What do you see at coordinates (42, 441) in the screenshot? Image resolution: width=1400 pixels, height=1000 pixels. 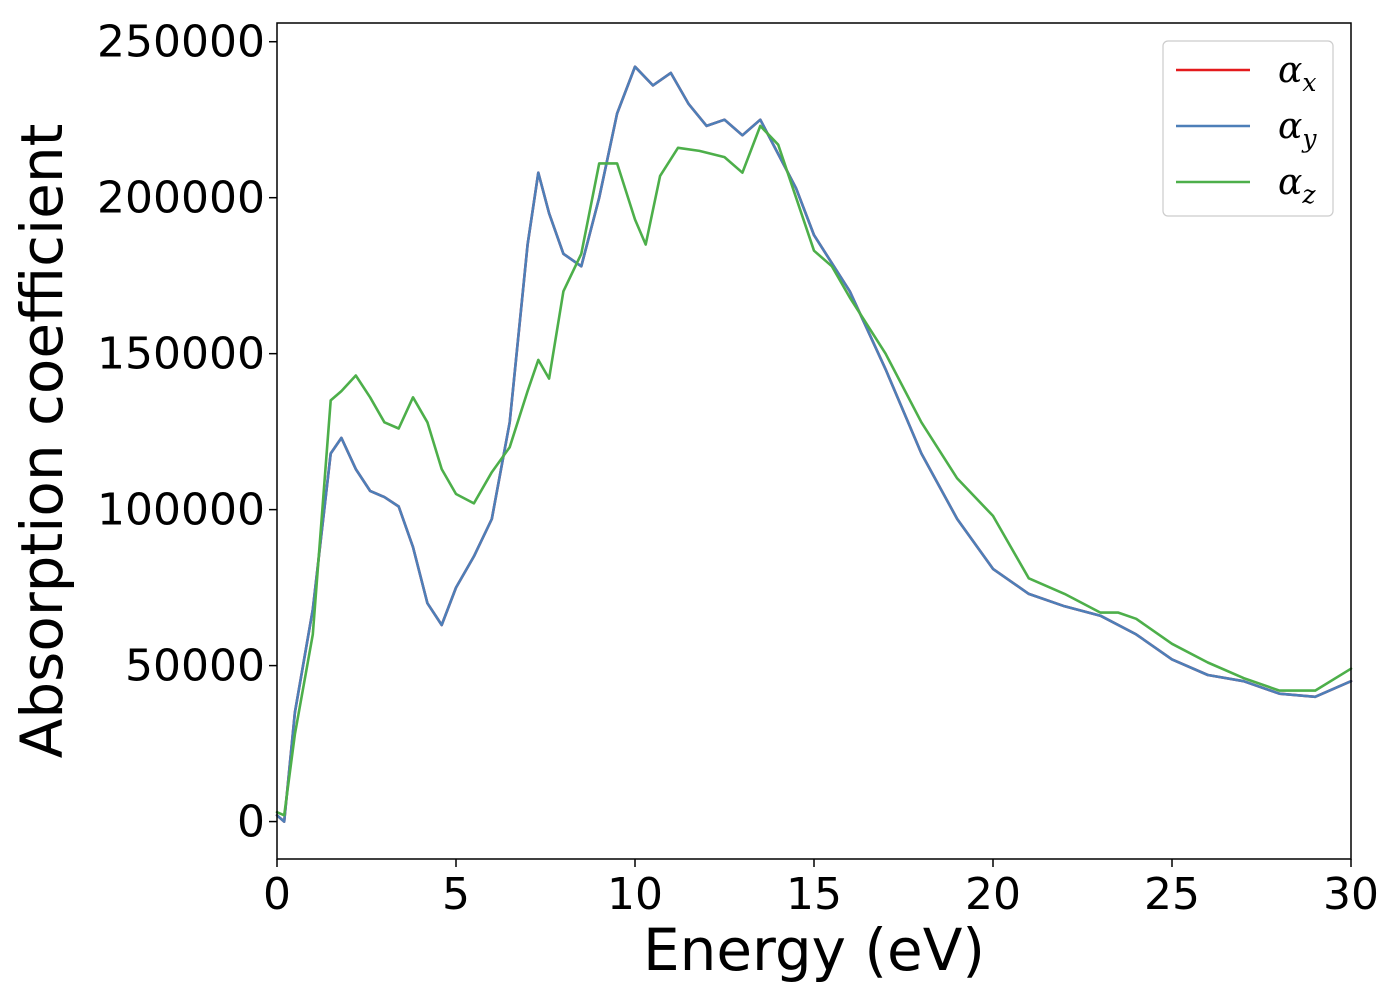 I see `y-axis-title: Absorption coefficient` at bounding box center [42, 441].